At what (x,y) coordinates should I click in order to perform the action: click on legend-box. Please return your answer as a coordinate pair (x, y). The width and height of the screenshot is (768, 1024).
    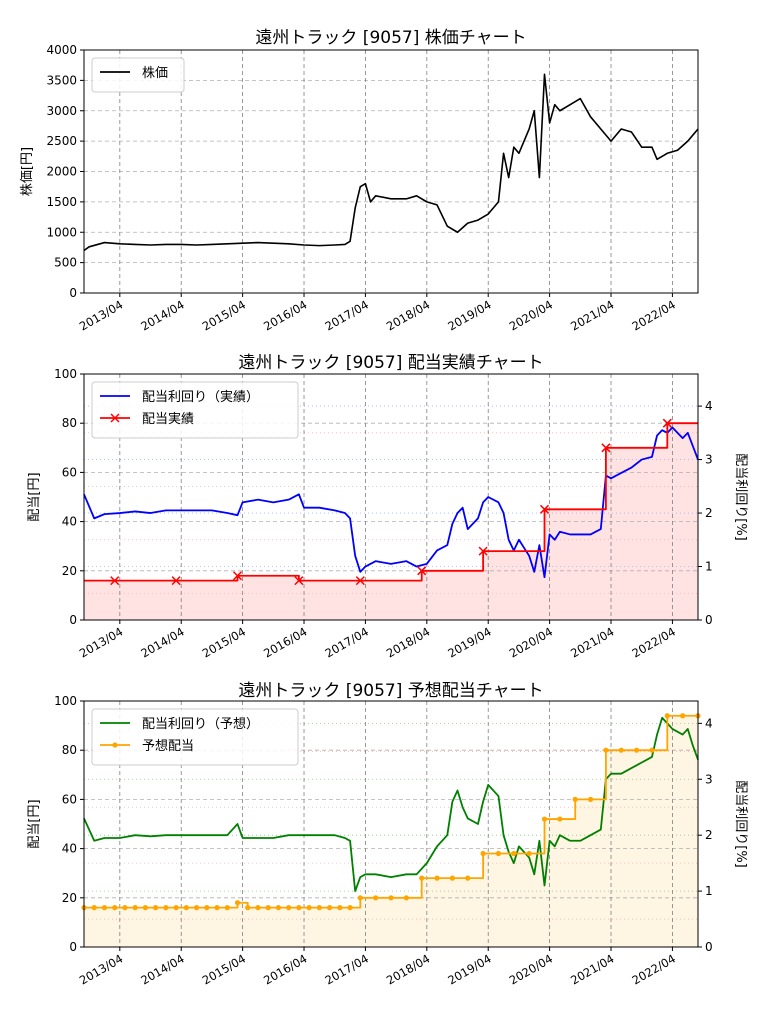
    Looking at the image, I should click on (138, 75).